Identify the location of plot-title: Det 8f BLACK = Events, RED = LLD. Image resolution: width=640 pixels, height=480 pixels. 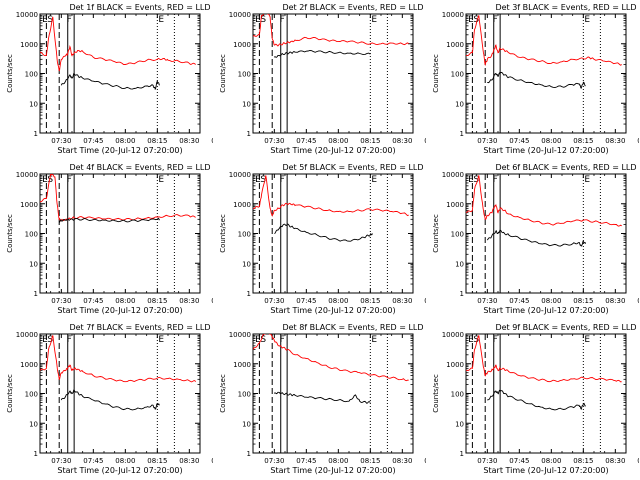
(352, 327).